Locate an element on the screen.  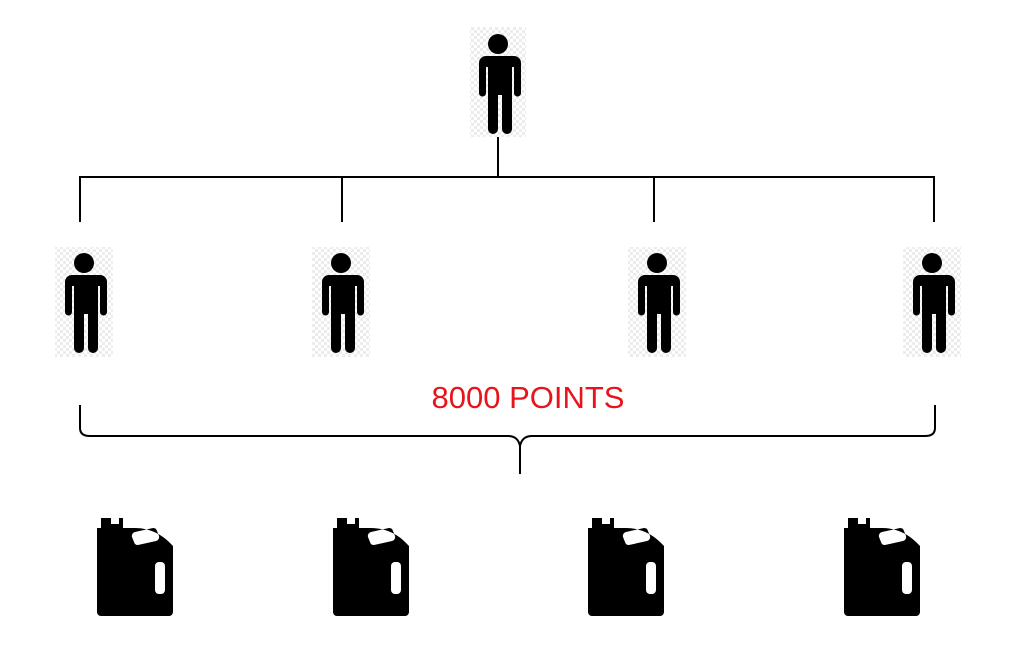
curly-brace is located at coordinates (507, 439).